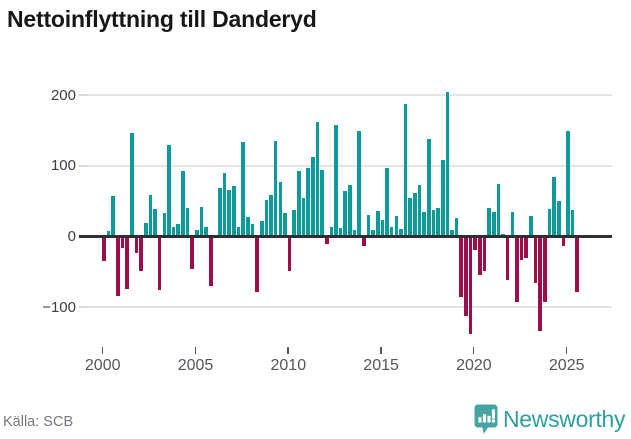 This screenshot has height=439, width=631. Describe the element at coordinates (486, 421) in the screenshot. I see `newsworthy-logo-icon` at that location.